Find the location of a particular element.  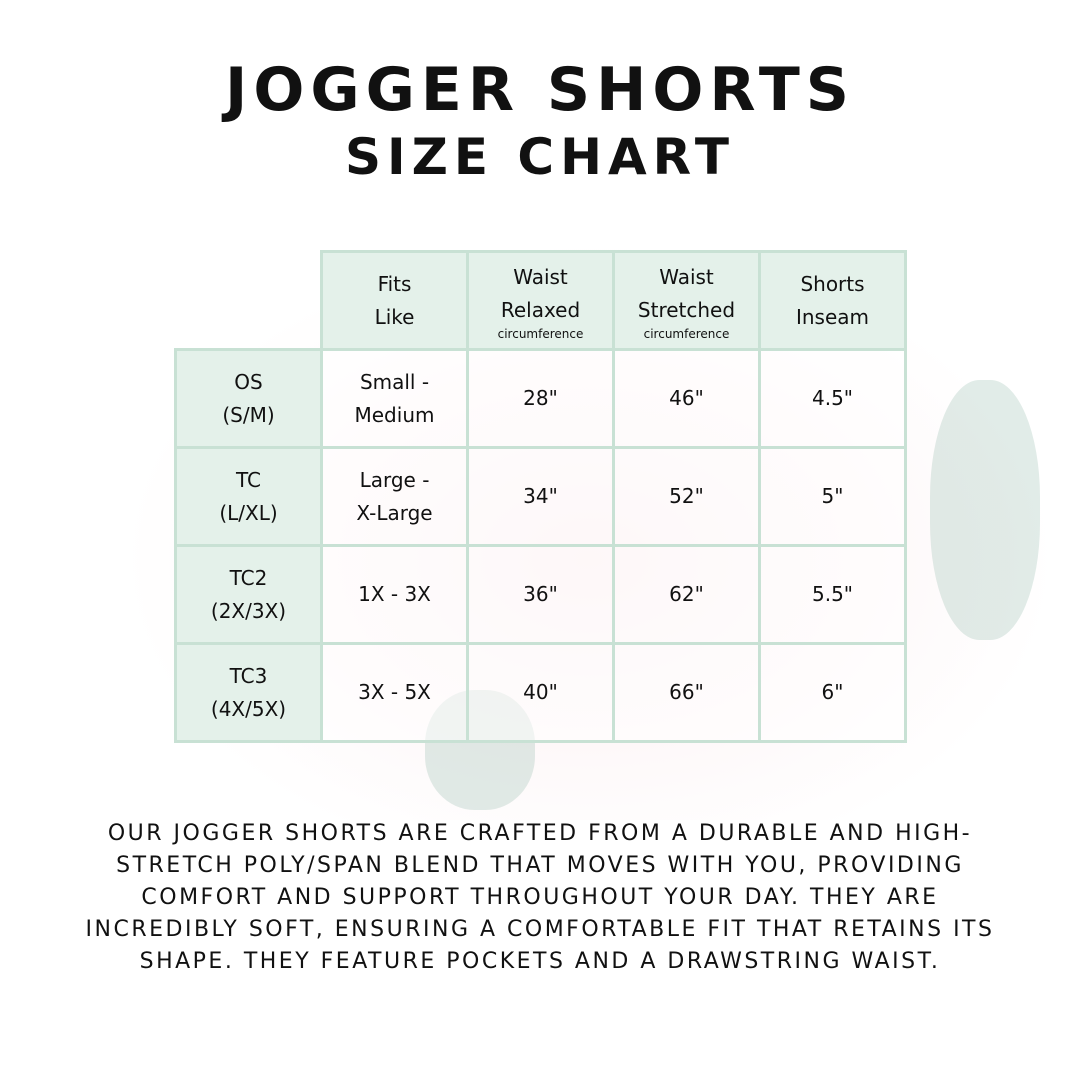

header-fits-like: Fits Like is located at coordinates (394, 300).